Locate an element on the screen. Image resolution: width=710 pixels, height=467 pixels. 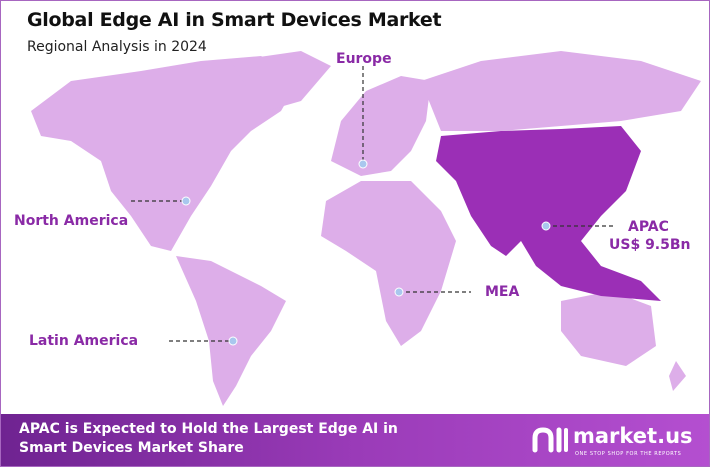
market-us-logo-icon is located at coordinates (550, 440).